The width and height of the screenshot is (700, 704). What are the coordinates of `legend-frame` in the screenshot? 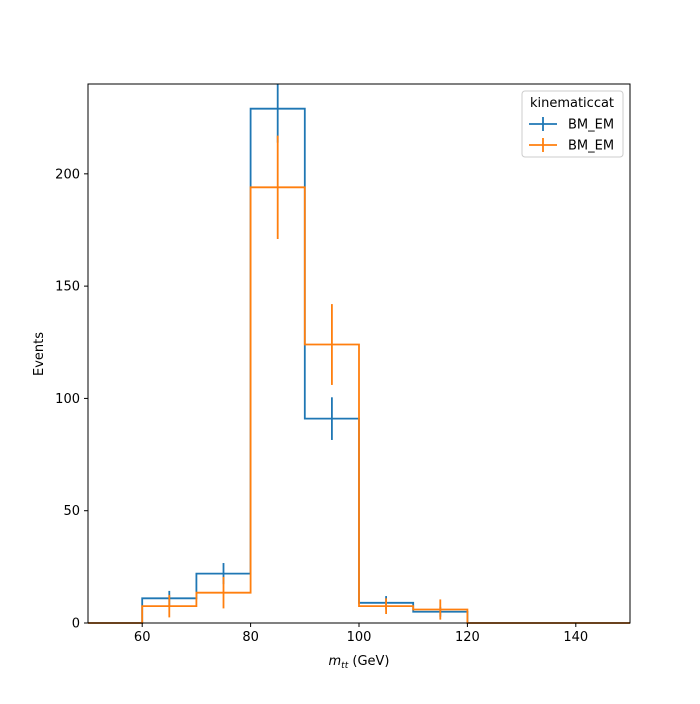 It's located at (572, 124).